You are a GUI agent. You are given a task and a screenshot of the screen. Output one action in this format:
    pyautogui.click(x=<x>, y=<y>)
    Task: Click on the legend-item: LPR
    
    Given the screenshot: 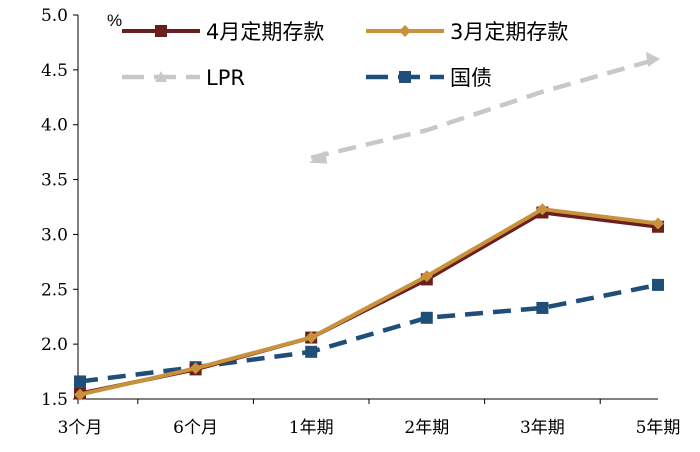 What is the action you would take?
    pyautogui.click(x=183, y=78)
    